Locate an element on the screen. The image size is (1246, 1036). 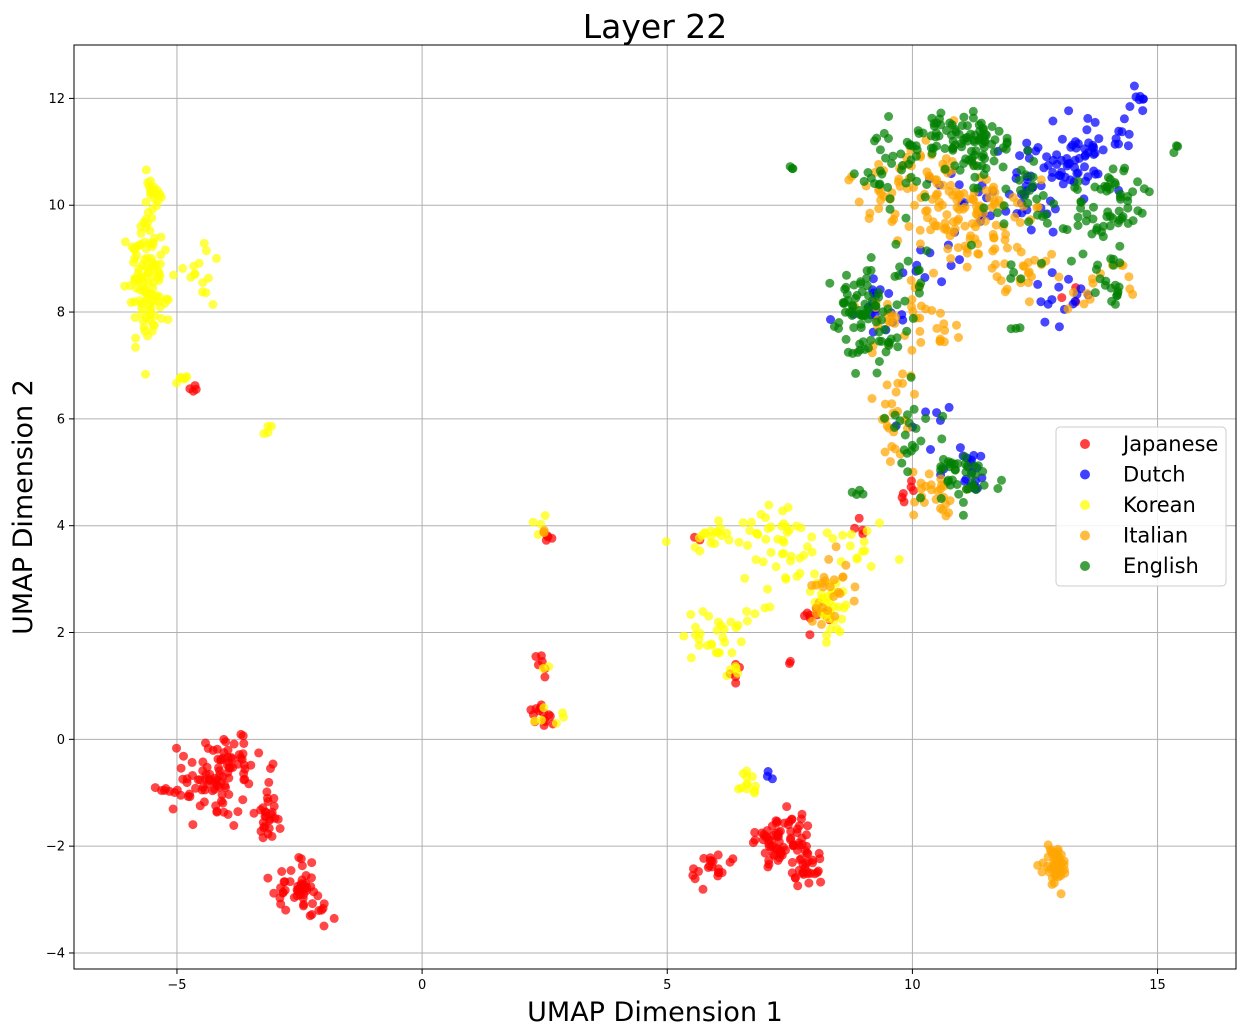
series-english is located at coordinates (984, 313).